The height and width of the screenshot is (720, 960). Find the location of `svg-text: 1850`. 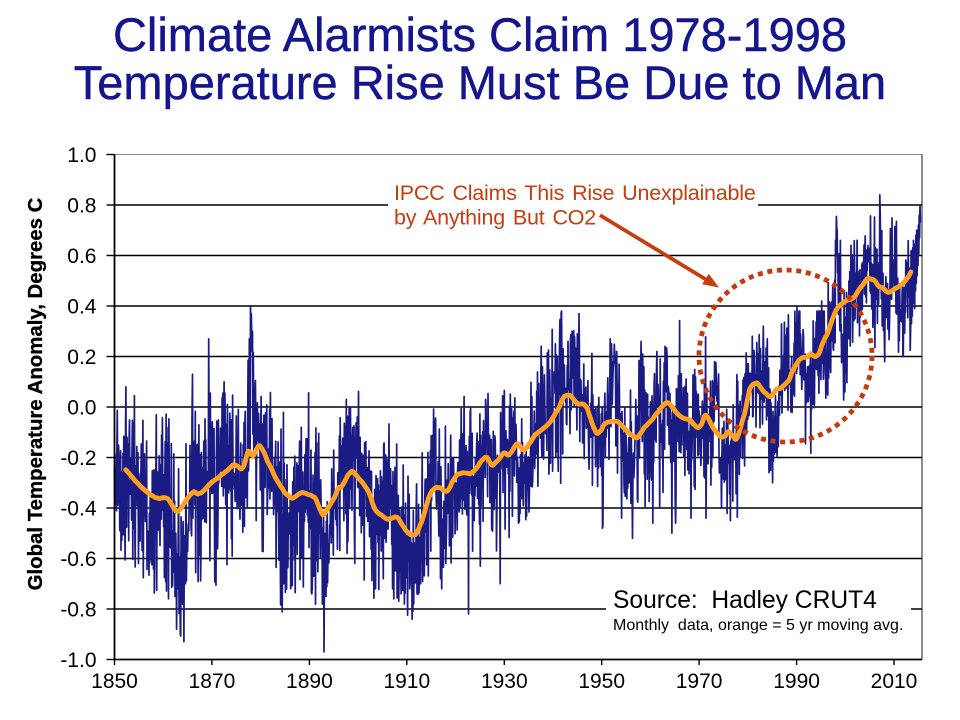

svg-text: 1850 is located at coordinates (114, 681).